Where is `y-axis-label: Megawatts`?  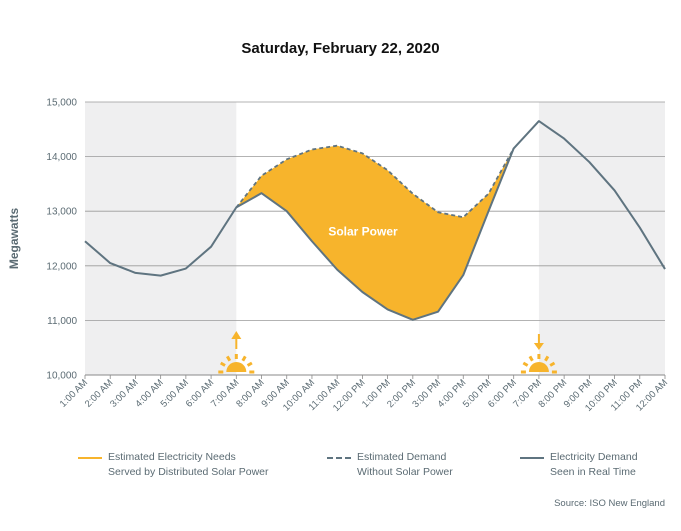
y-axis-label: Megawatts is located at coordinates (14, 239).